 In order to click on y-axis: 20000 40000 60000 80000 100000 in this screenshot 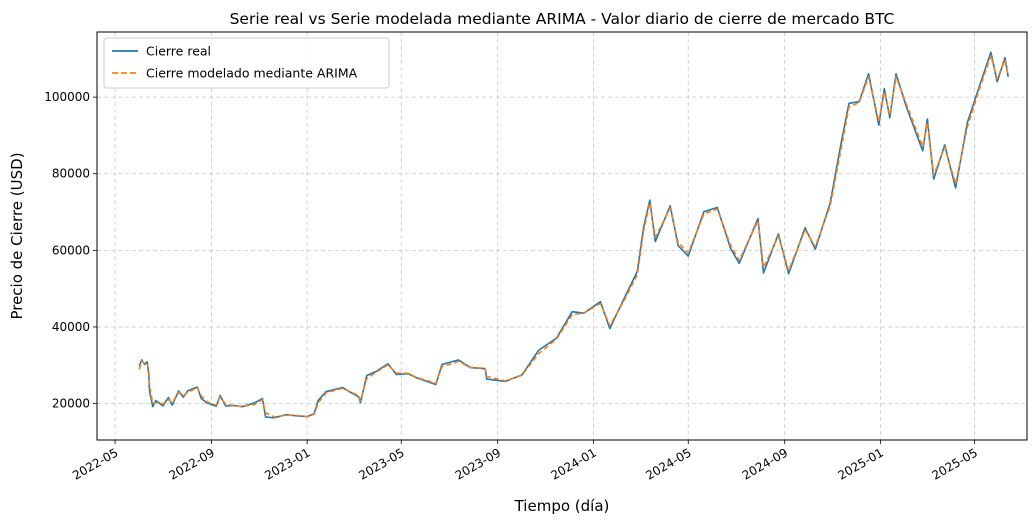, I will do `click(70, 250)`.